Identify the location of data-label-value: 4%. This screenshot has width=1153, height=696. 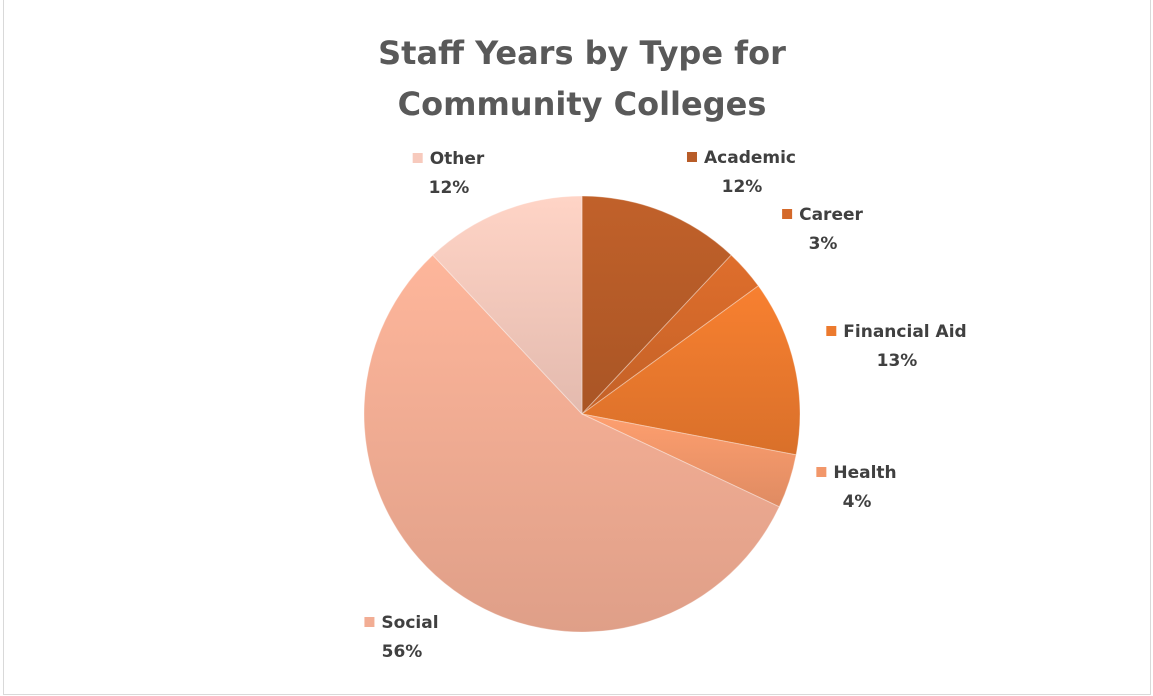
(857, 502).